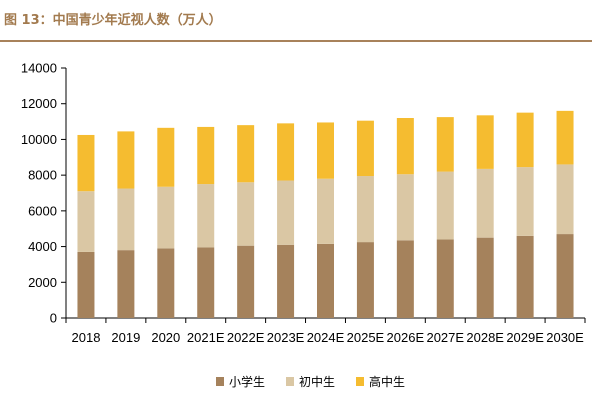  What do you see at coordinates (286, 337) in the screenshot?
I see `x-tick-label: 2023E` at bounding box center [286, 337].